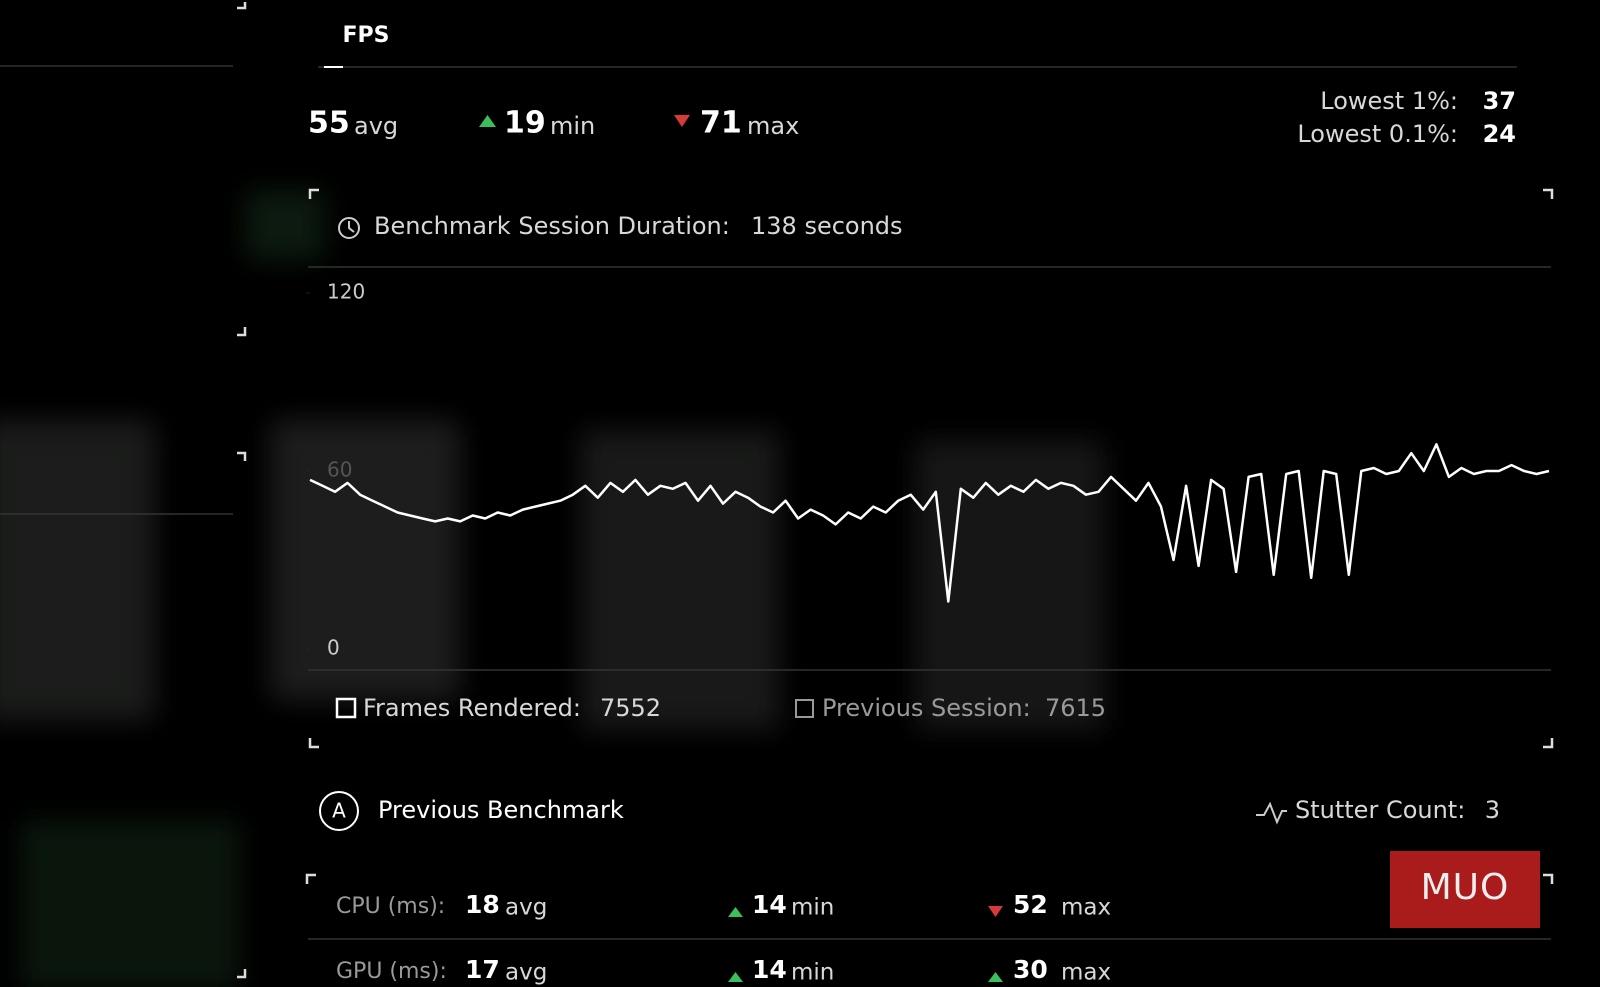 The image size is (1600, 987). Describe the element at coordinates (482, 904) in the screenshot. I see `row-value: 18` at that location.